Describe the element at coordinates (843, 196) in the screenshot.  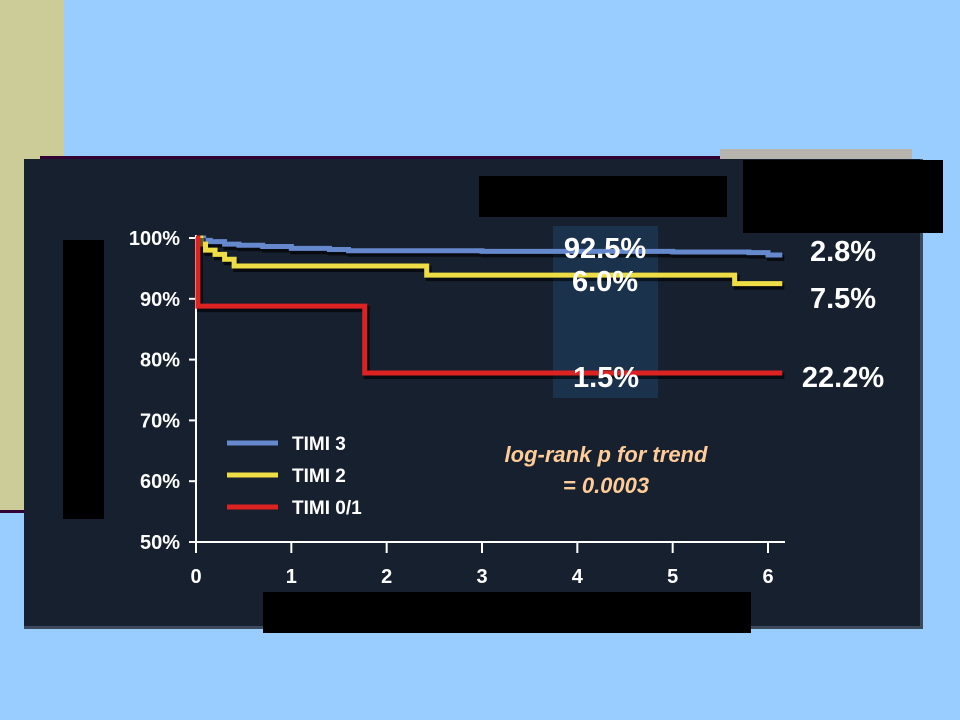
I see `redaction-title-right` at that location.